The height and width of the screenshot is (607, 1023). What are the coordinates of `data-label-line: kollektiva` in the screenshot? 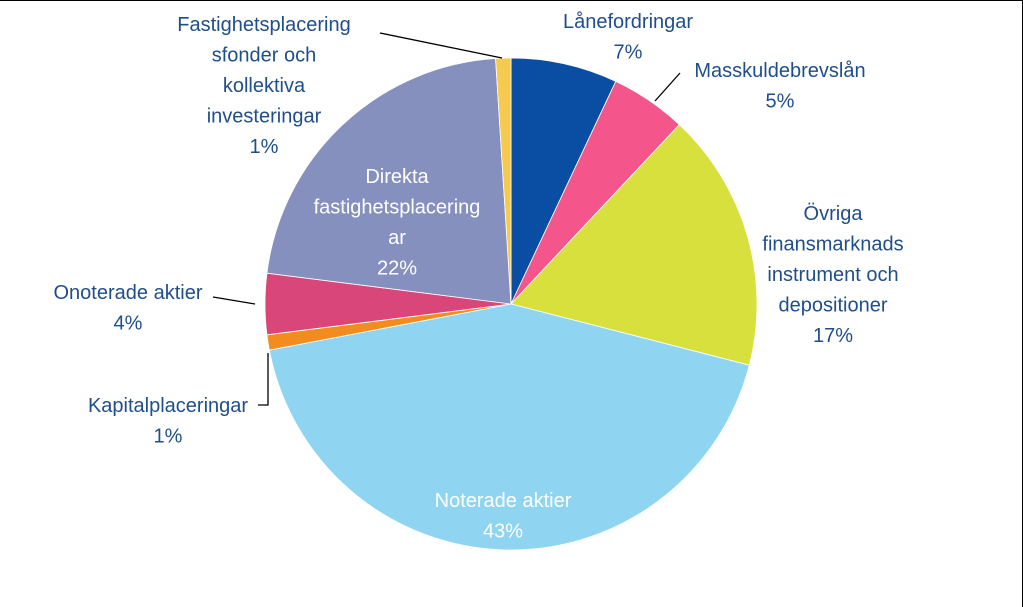 It's located at (264, 86).